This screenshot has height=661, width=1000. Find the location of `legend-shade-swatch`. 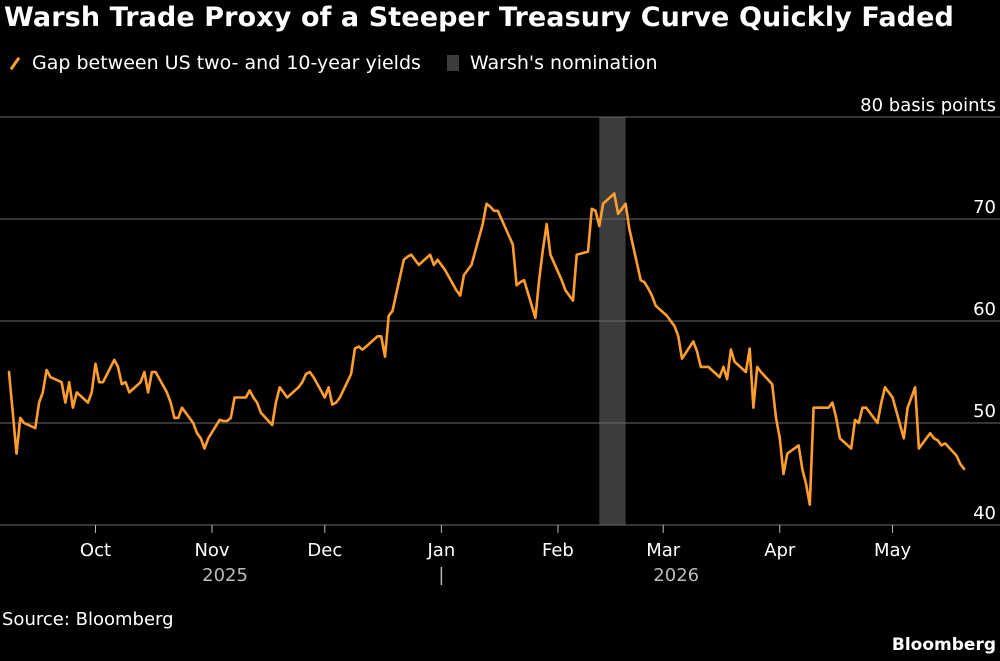

legend-shade-swatch is located at coordinates (452, 63).